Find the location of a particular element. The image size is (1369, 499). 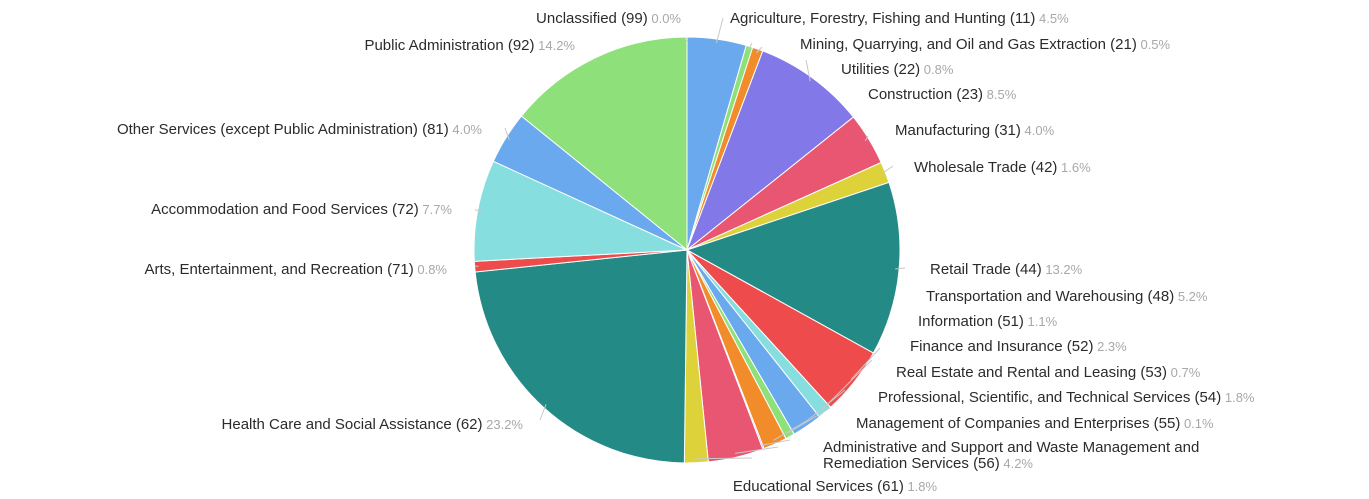

slice-label-name: Construction (23) is located at coordinates (925, 94).